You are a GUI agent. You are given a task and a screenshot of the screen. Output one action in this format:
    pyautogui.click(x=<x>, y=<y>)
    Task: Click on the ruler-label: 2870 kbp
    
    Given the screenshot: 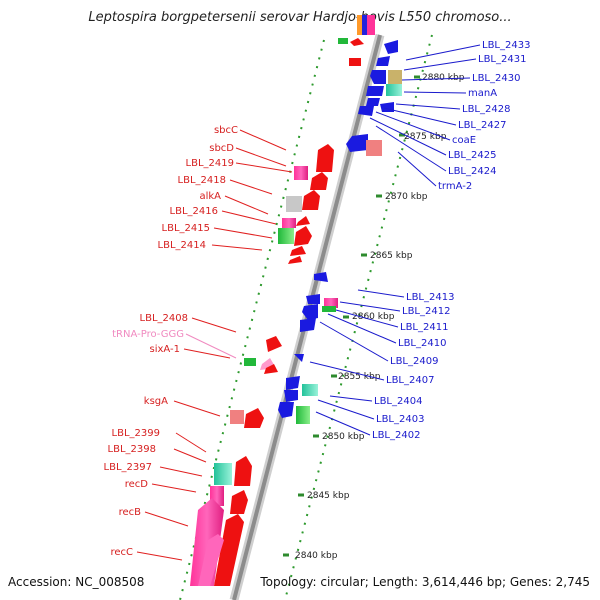 What is the action you would take?
    pyautogui.click(x=406, y=197)
    